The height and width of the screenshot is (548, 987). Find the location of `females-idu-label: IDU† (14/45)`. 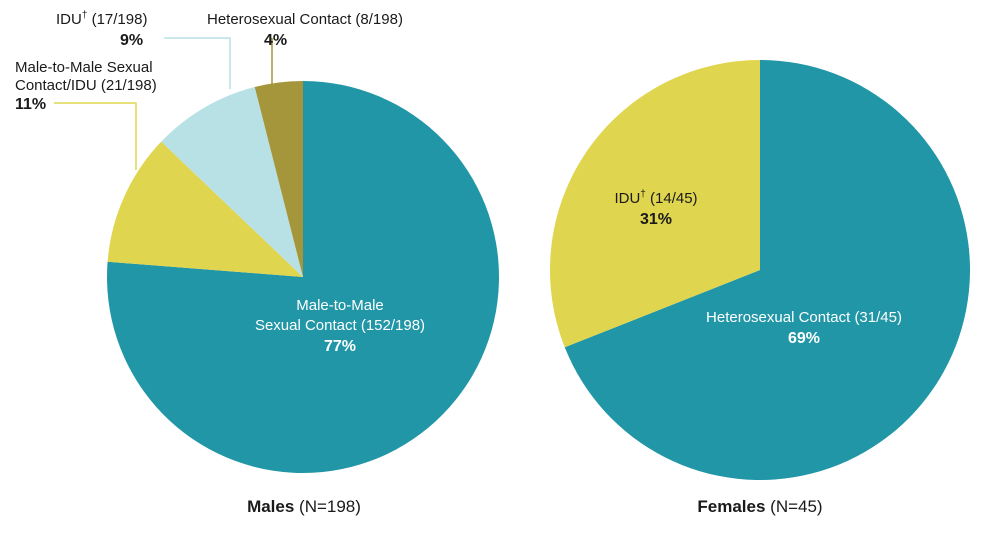

females-idu-label: IDU† (14/45) is located at coordinates (655, 198).